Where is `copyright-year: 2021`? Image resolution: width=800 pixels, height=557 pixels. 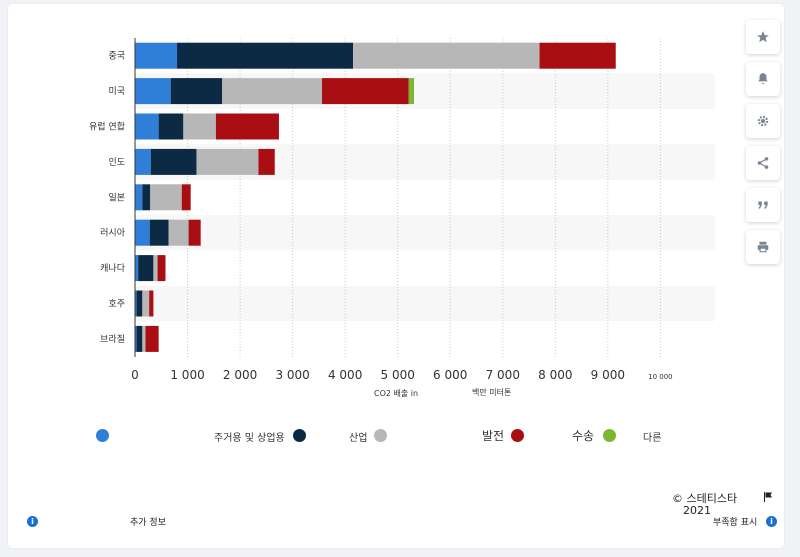 copyright-year: 2021 is located at coordinates (697, 510).